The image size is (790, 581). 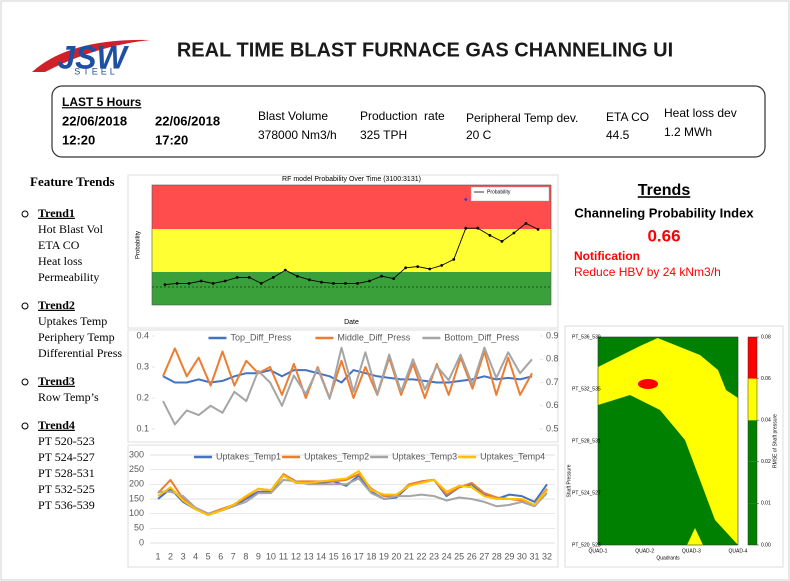 What do you see at coordinates (141, 542) in the screenshot?
I see `y-tick-label: 0` at bounding box center [141, 542].